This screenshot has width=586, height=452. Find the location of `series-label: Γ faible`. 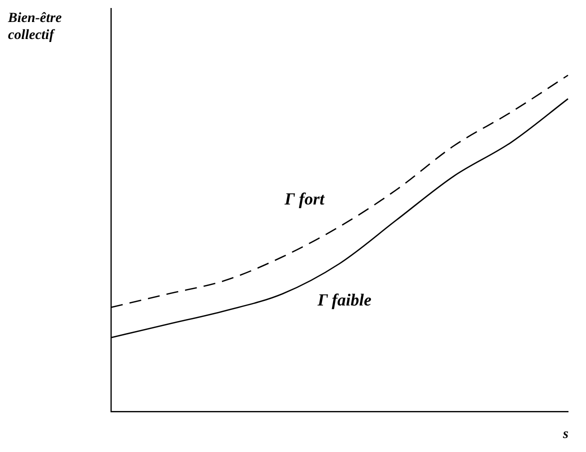

series-label: Γ faible is located at coordinates (344, 300).